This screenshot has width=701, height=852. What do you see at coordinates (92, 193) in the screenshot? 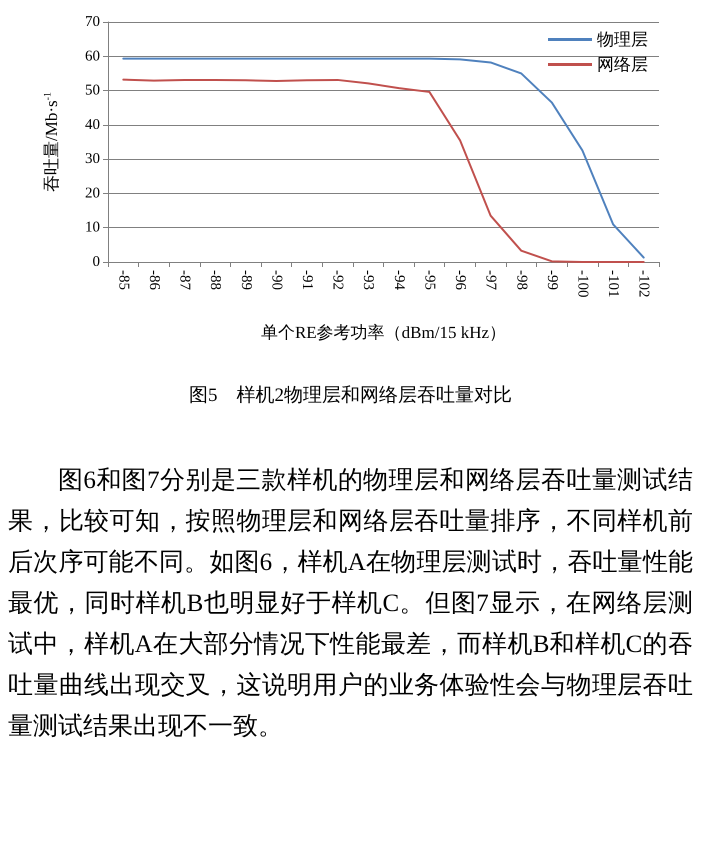
I see `y-tick-label: 20` at bounding box center [92, 193].